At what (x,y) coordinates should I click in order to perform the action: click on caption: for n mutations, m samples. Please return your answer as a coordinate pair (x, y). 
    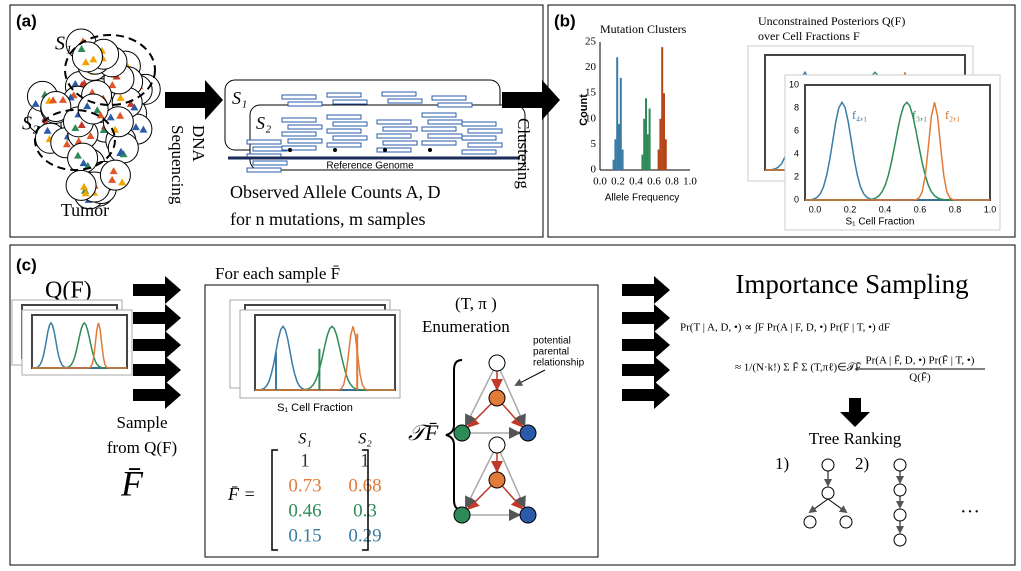
    Looking at the image, I should click on (327, 219).